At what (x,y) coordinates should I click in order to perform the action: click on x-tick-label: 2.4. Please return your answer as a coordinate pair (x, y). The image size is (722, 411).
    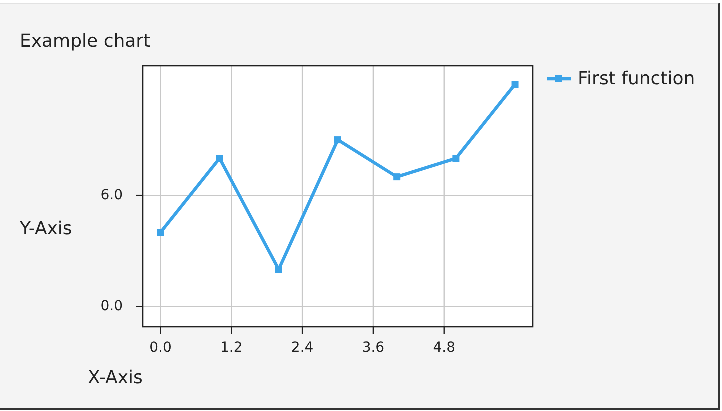
    Looking at the image, I should click on (302, 348).